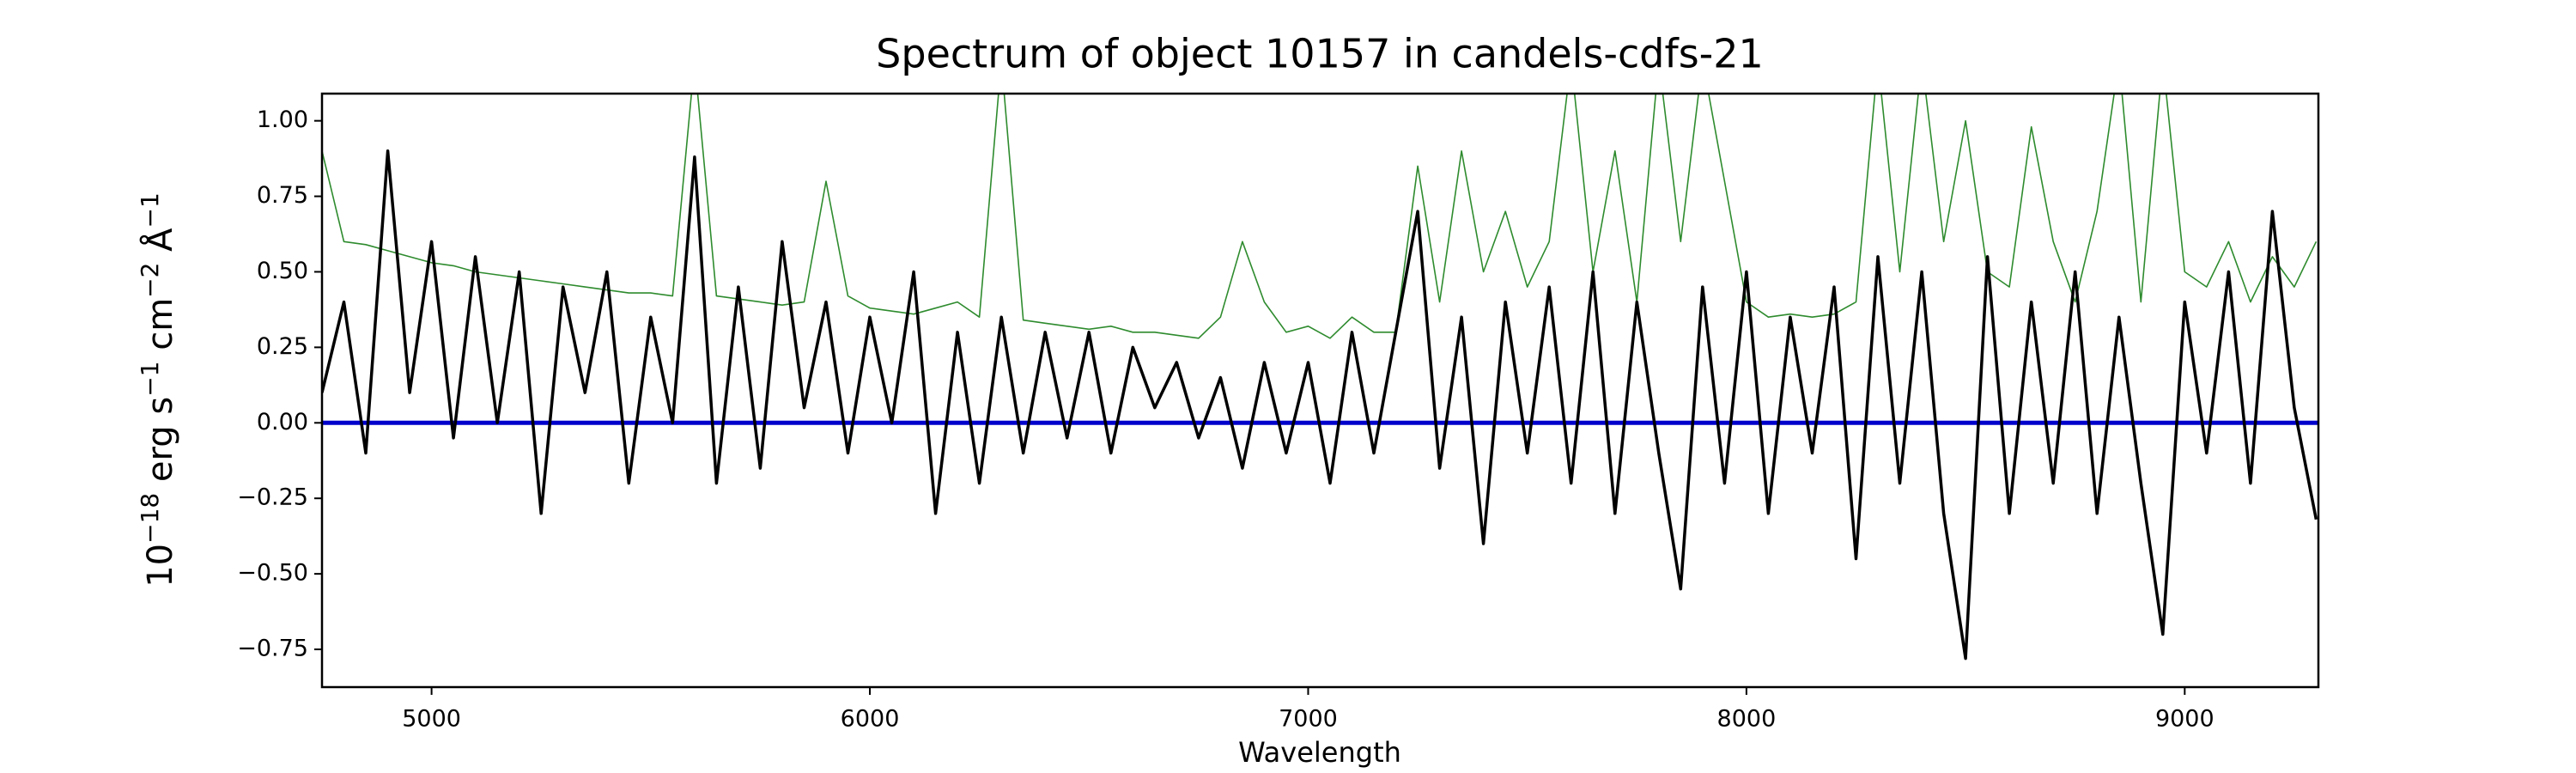 The width and height of the screenshot is (2576, 773). I want to click on x-tick-label: 7000, so click(1308, 719).